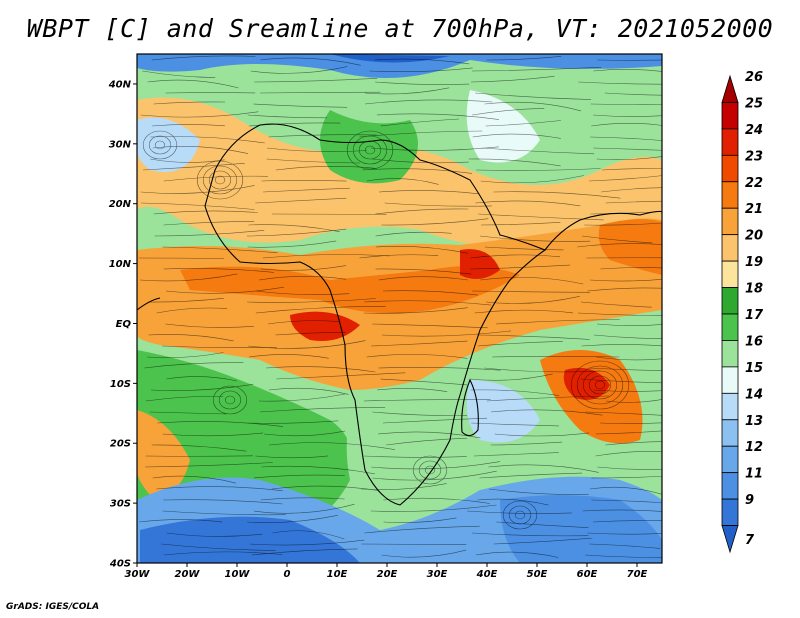  I want to click on colorbar-label: 22, so click(754, 183).